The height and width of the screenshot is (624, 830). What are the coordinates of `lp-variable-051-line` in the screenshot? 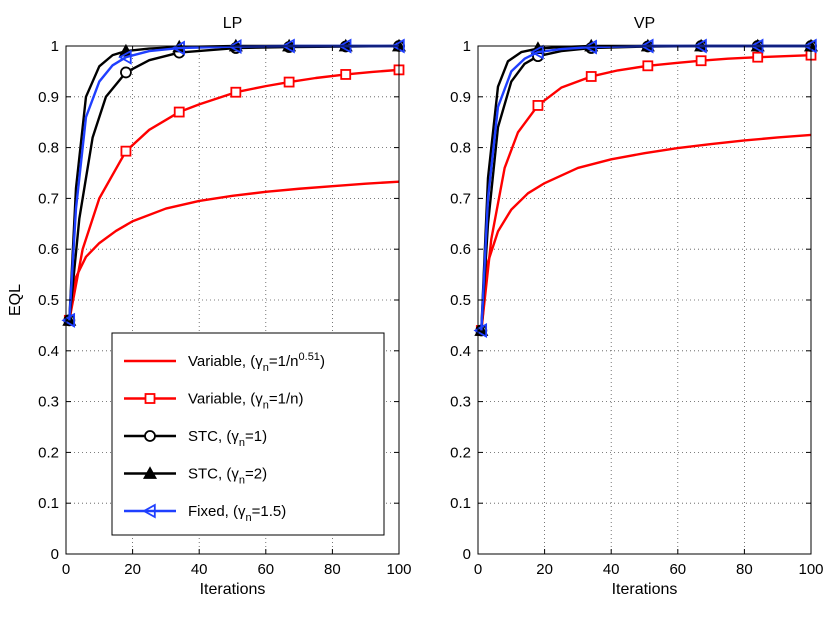 It's located at (234, 250).